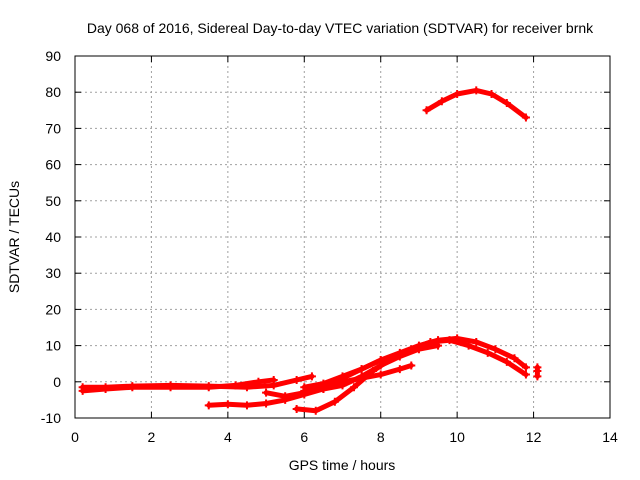 The width and height of the screenshot is (640, 480). Describe the element at coordinates (53, 237) in the screenshot. I see `y-tick-label: 40` at that location.